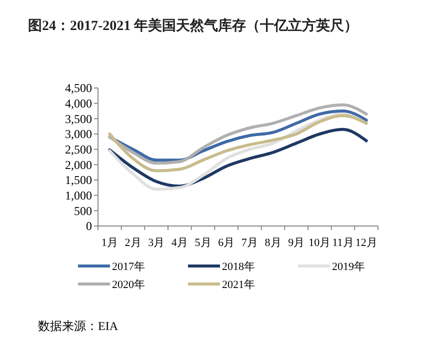 This screenshot has width=432, height=337. Describe the element at coordinates (78, 103) in the screenshot. I see `y-tick-label: 4,000` at that location.